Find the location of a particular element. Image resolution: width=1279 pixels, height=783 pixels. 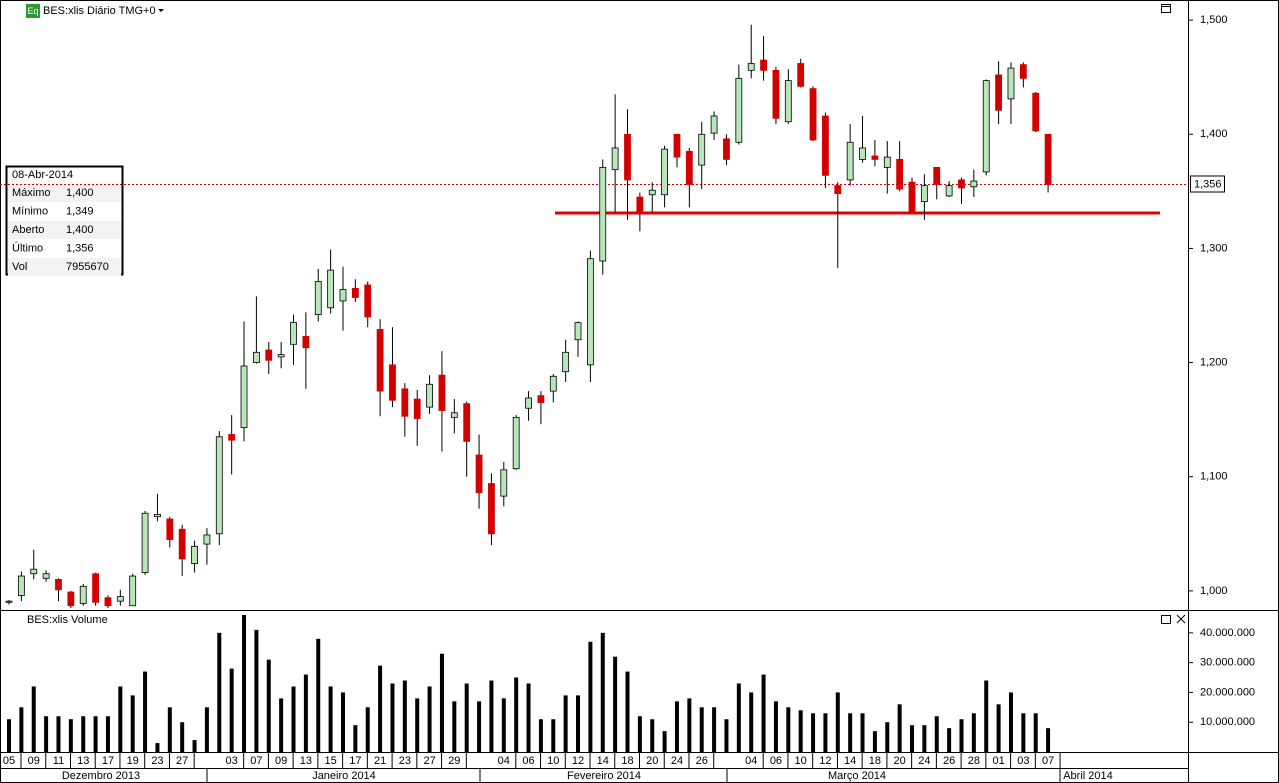

title-dropdown is located at coordinates (161, 10).